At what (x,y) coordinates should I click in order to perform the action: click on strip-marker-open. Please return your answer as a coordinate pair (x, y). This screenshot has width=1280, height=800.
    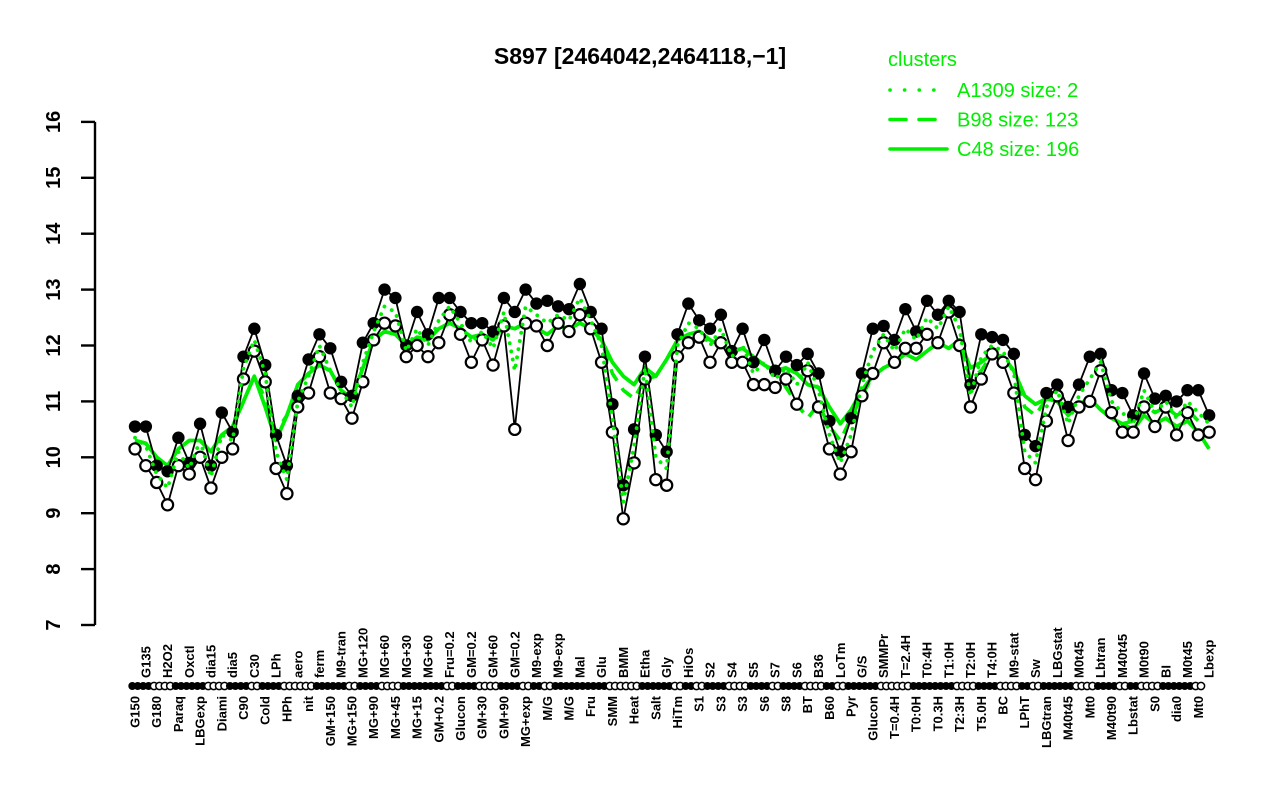
    Looking at the image, I should click on (1201, 686).